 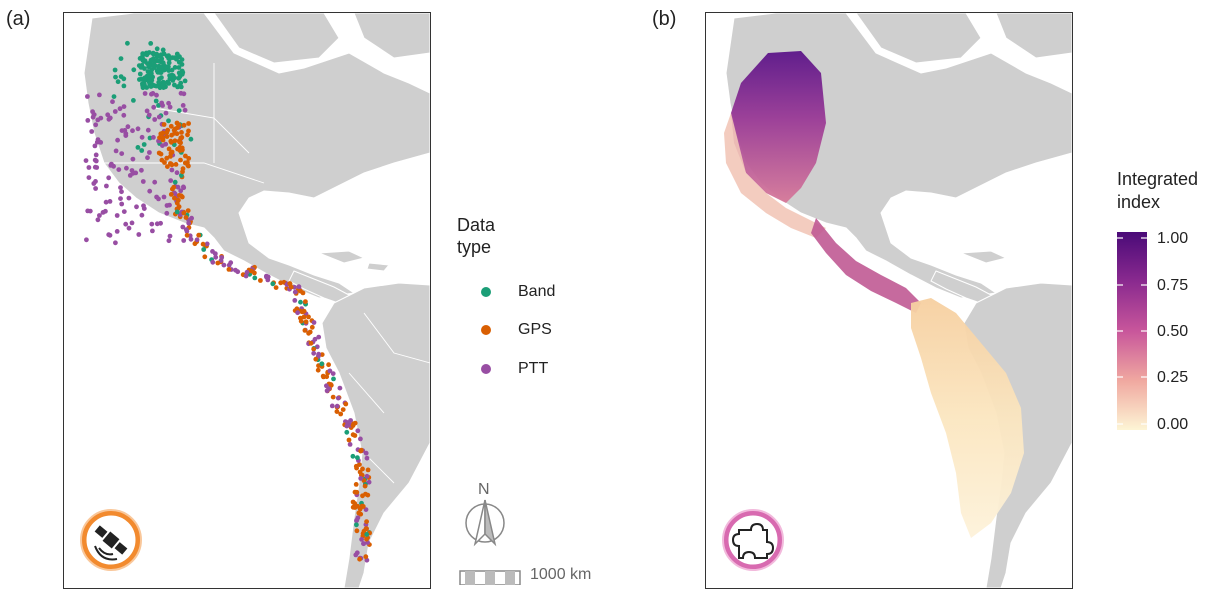 I want to click on legend-band-swatch, so click(x=486, y=292).